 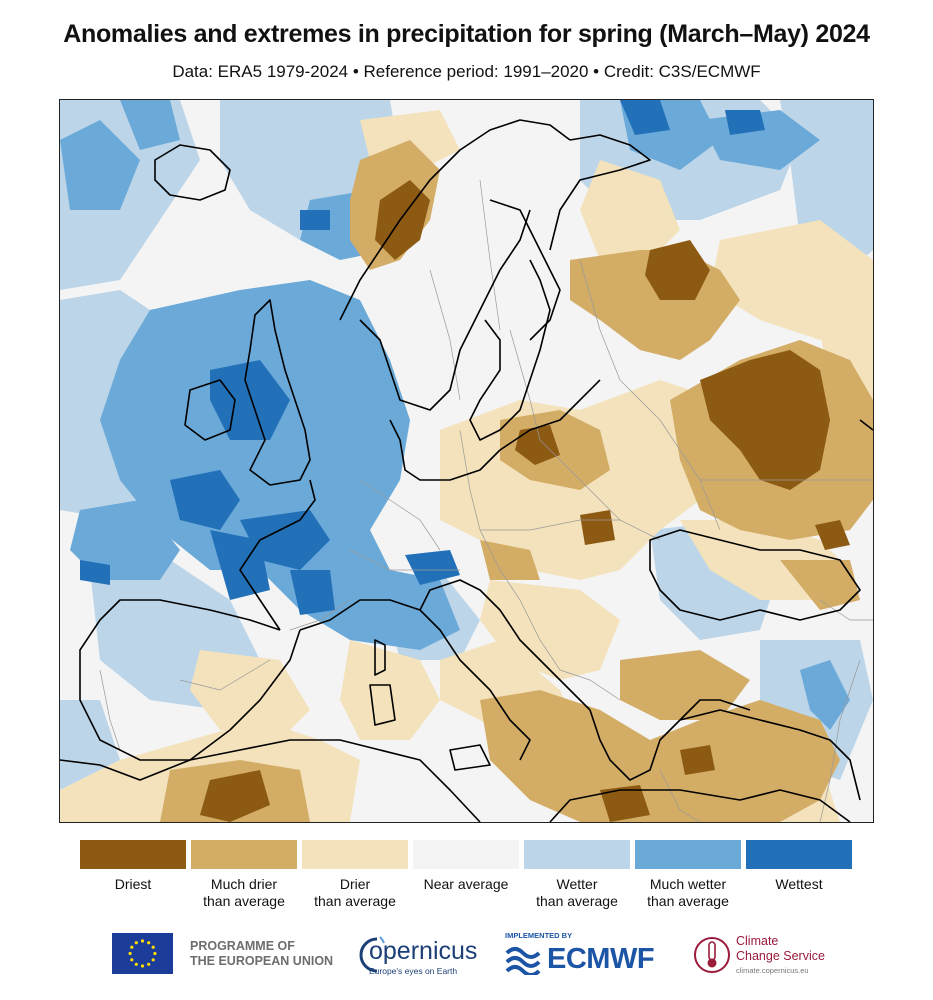 What do you see at coordinates (133, 884) in the screenshot?
I see `legend-label: Driest` at bounding box center [133, 884].